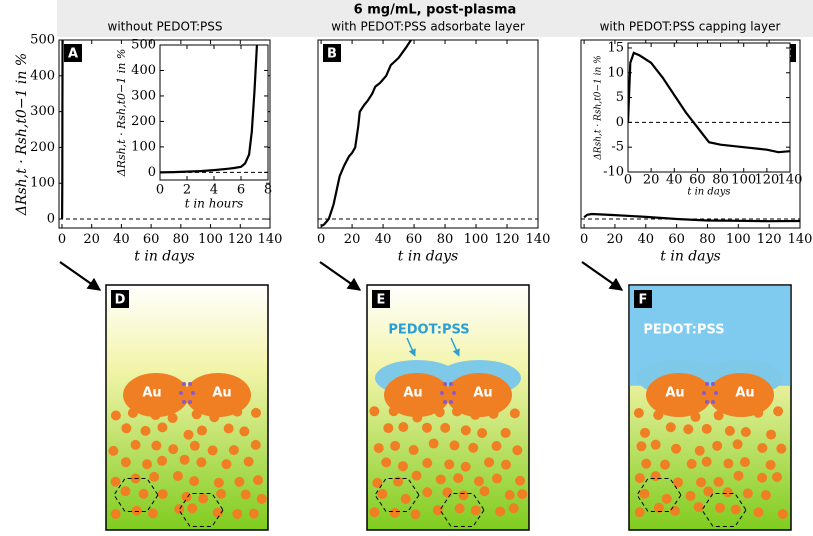 The height and width of the screenshot is (536, 813). Describe the element at coordinates (455, 347) in the screenshot. I see `layer-arrow` at that location.